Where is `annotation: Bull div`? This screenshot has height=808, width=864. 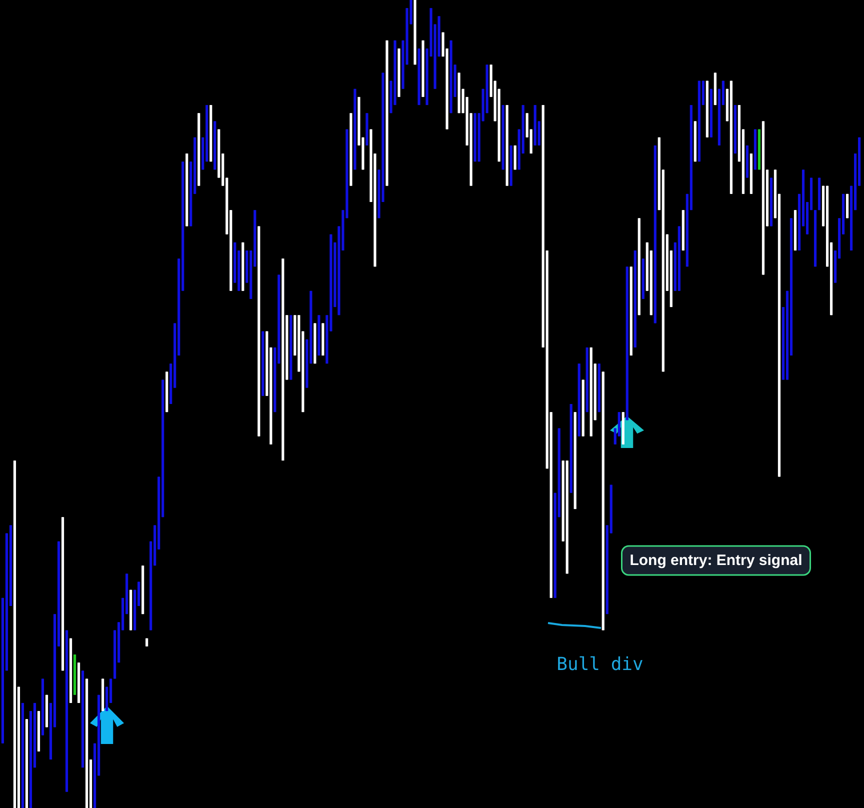 annotation: Bull div is located at coordinates (600, 664).